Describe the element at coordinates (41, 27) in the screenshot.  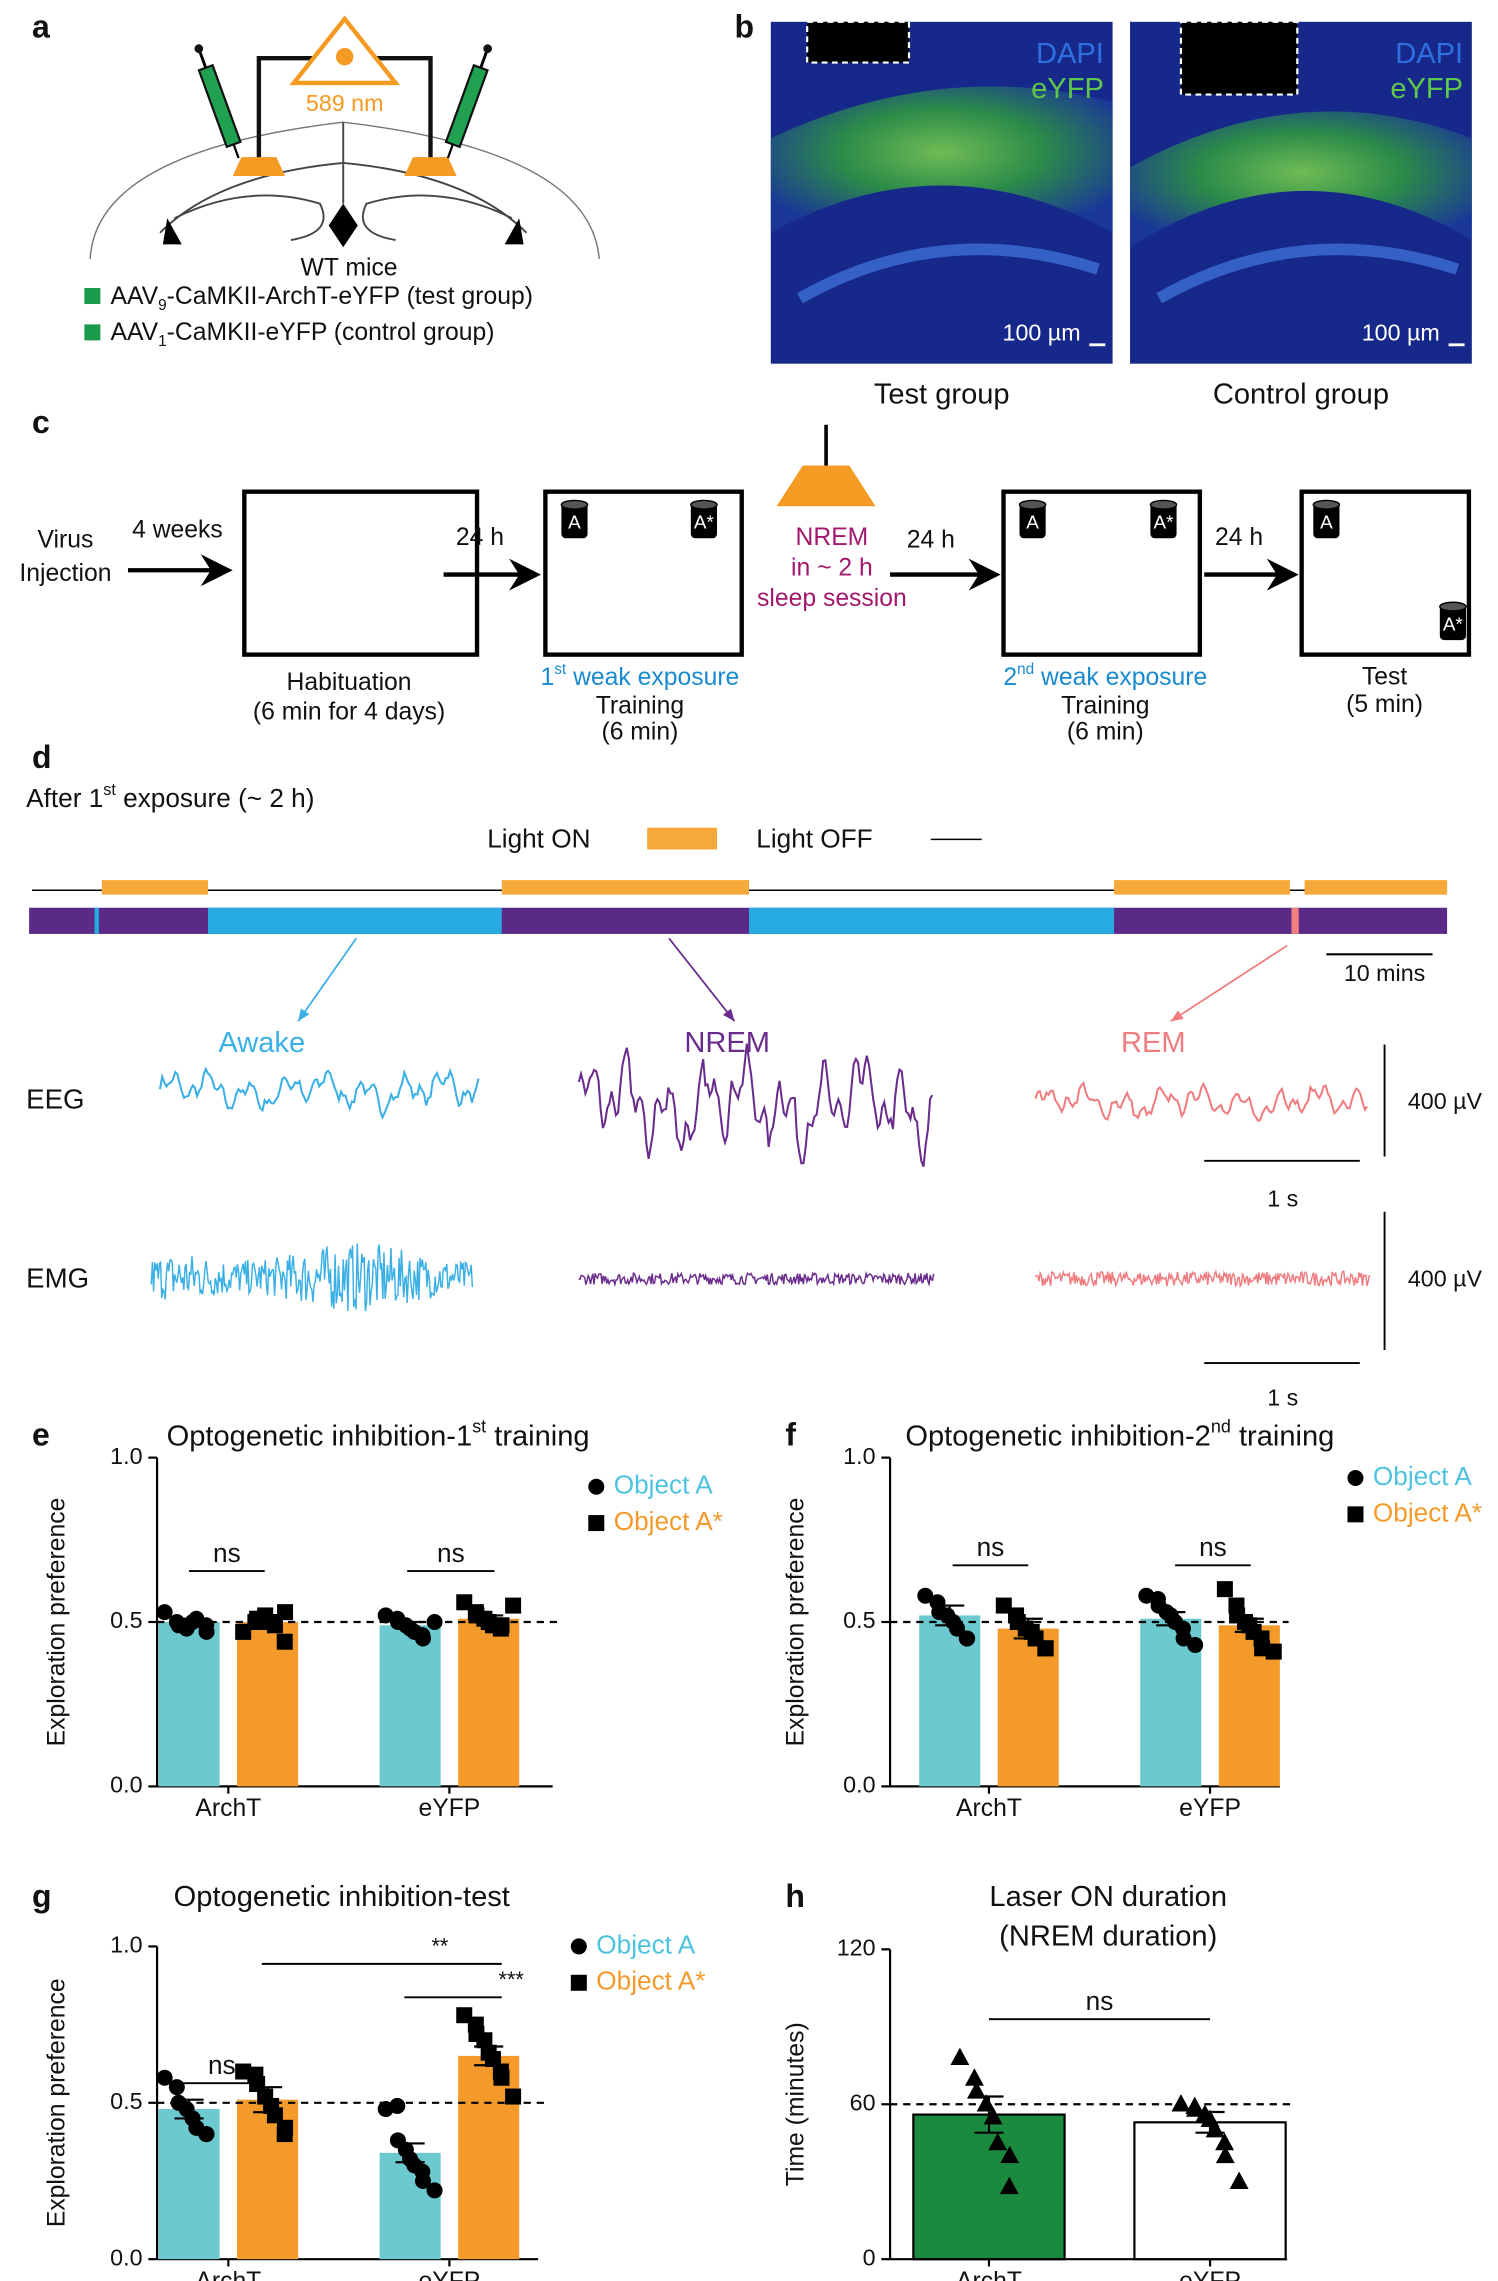
I see `panel-label: a` at that location.